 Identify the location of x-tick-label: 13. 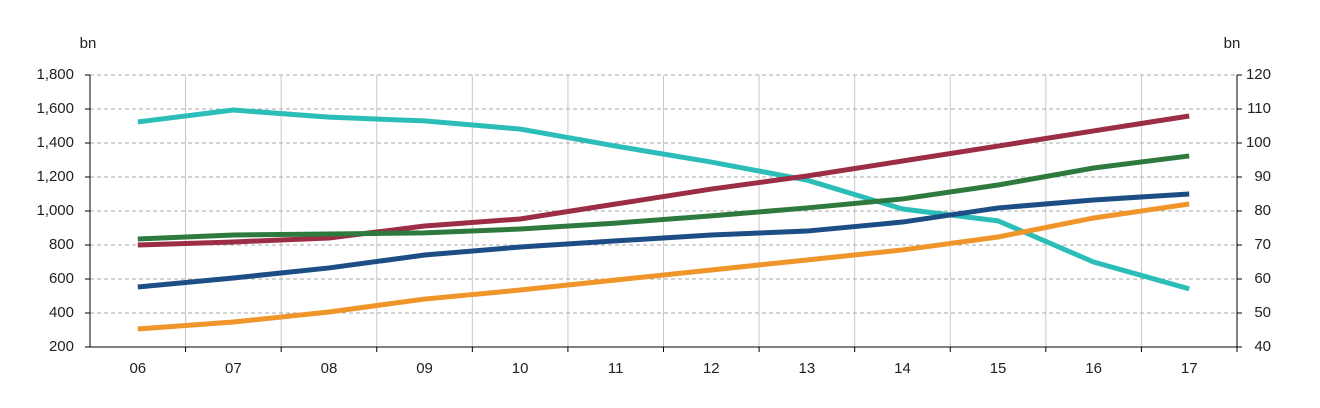
(807, 368).